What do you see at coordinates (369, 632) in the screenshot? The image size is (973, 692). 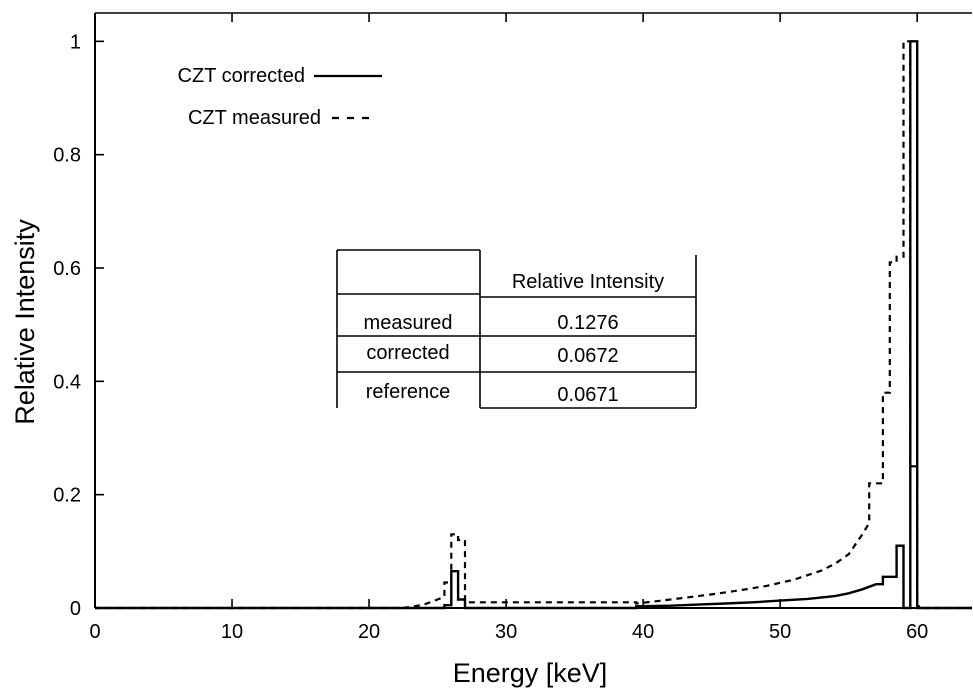 I see `x-tick-label: 20` at bounding box center [369, 632].